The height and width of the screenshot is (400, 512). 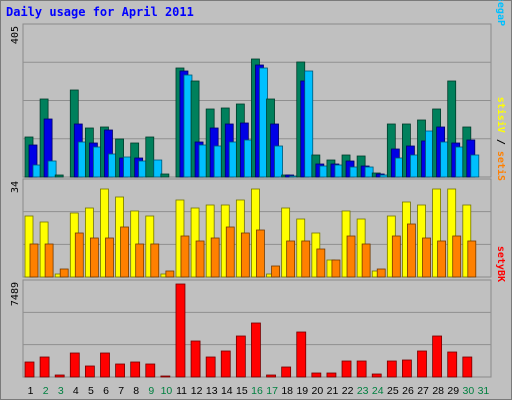 I want to click on x-tick-label: 4, so click(x=76, y=391).